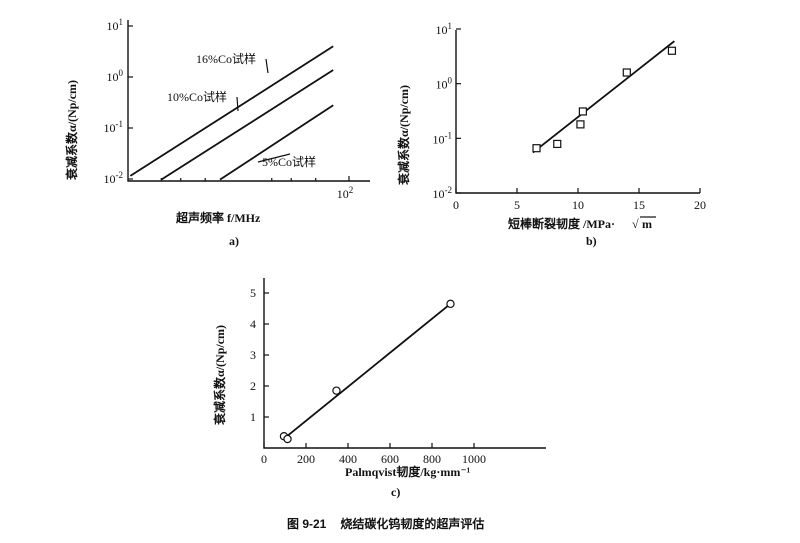  I want to click on panel-c-y-tick-label: 2, so click(253, 386).